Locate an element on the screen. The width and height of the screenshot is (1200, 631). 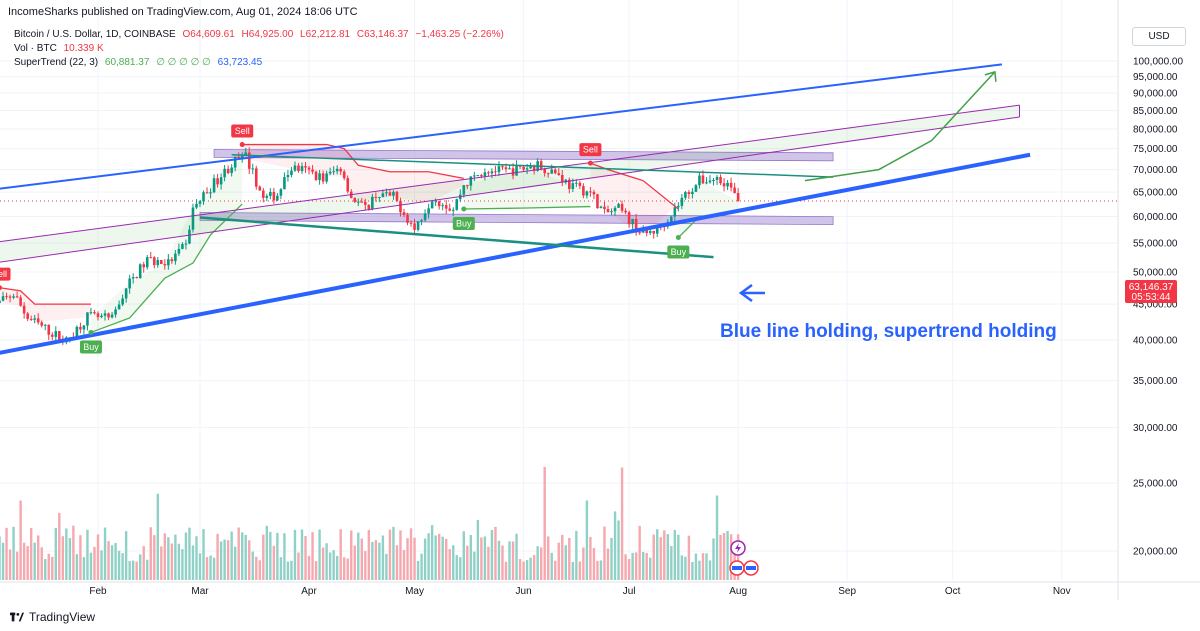
projection-arrow-line is located at coordinates (900, 126).